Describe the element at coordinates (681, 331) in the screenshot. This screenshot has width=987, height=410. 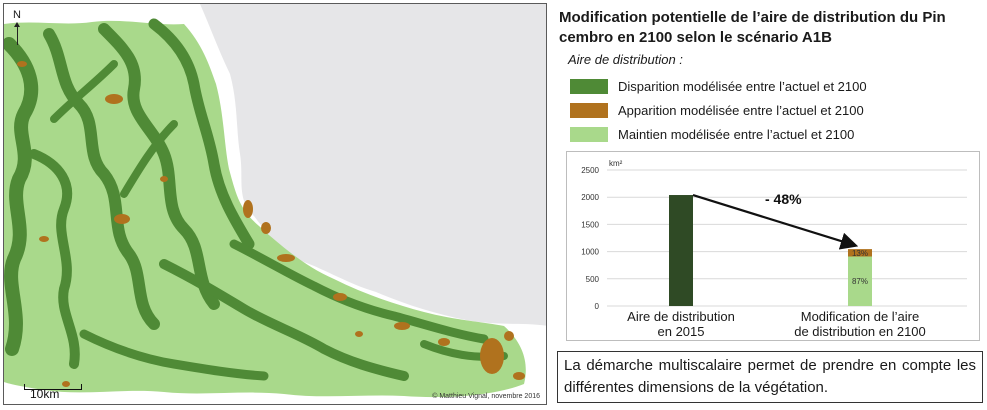
I see `category-label: en 2015` at that location.